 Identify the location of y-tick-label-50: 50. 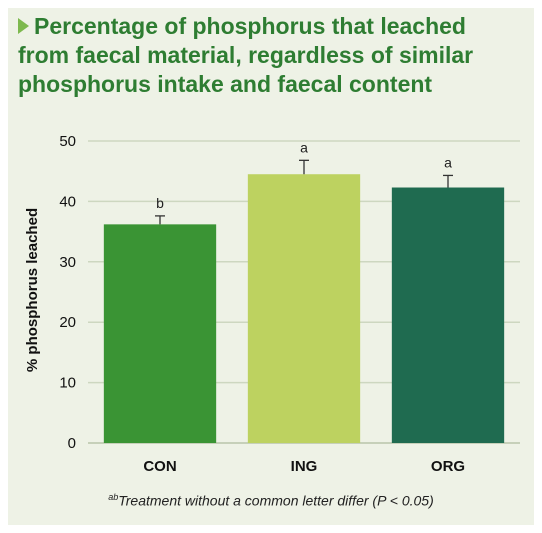
(67, 141).